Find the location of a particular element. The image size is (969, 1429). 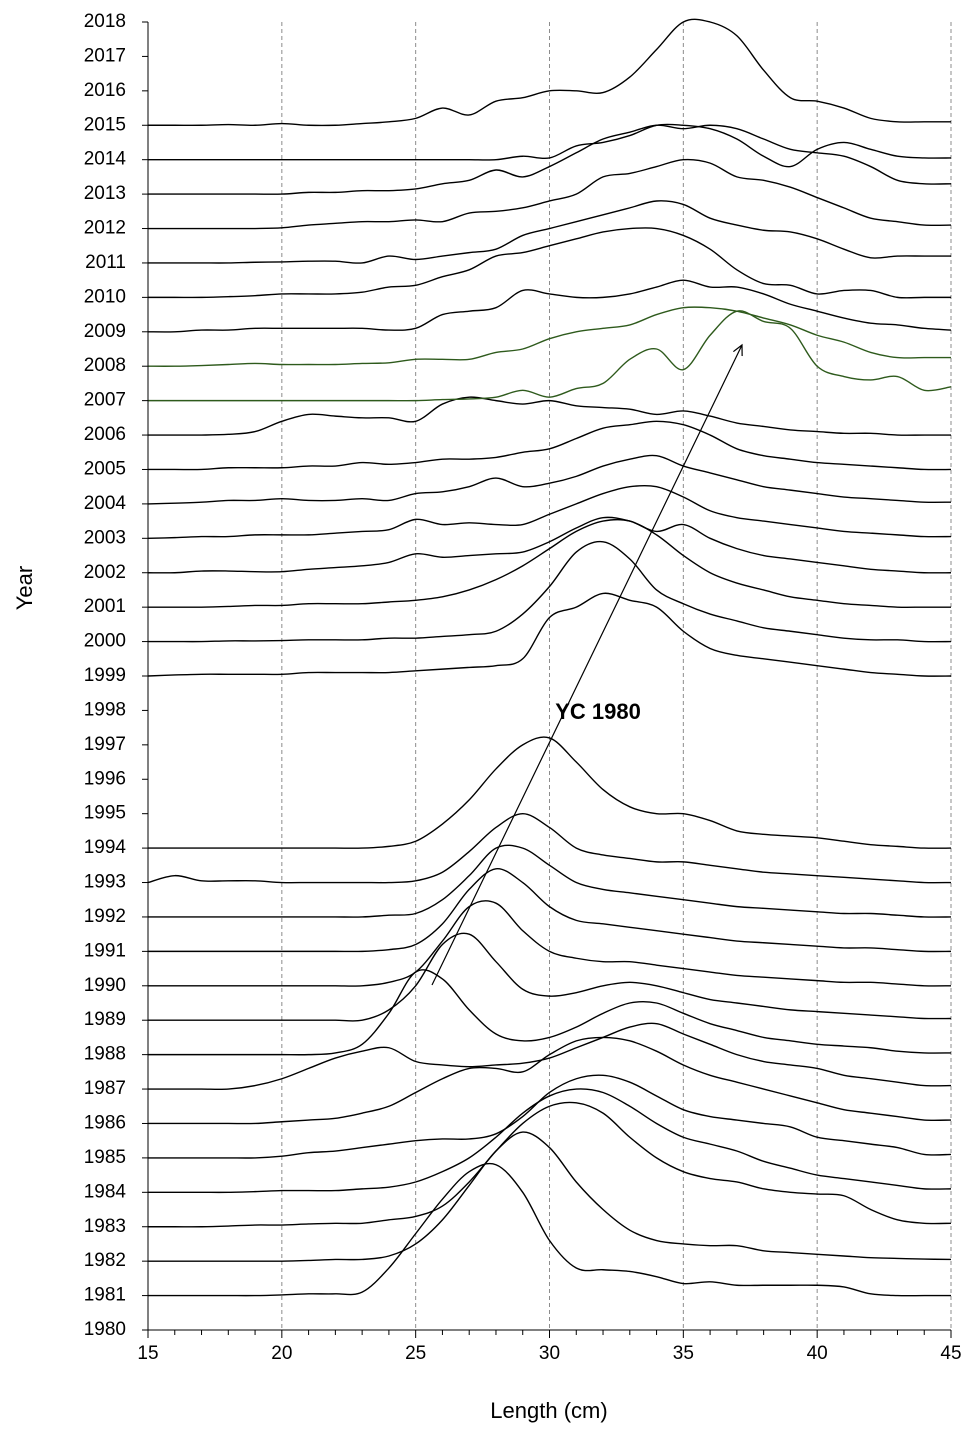

y-tick-label: 2017 is located at coordinates (105, 55).